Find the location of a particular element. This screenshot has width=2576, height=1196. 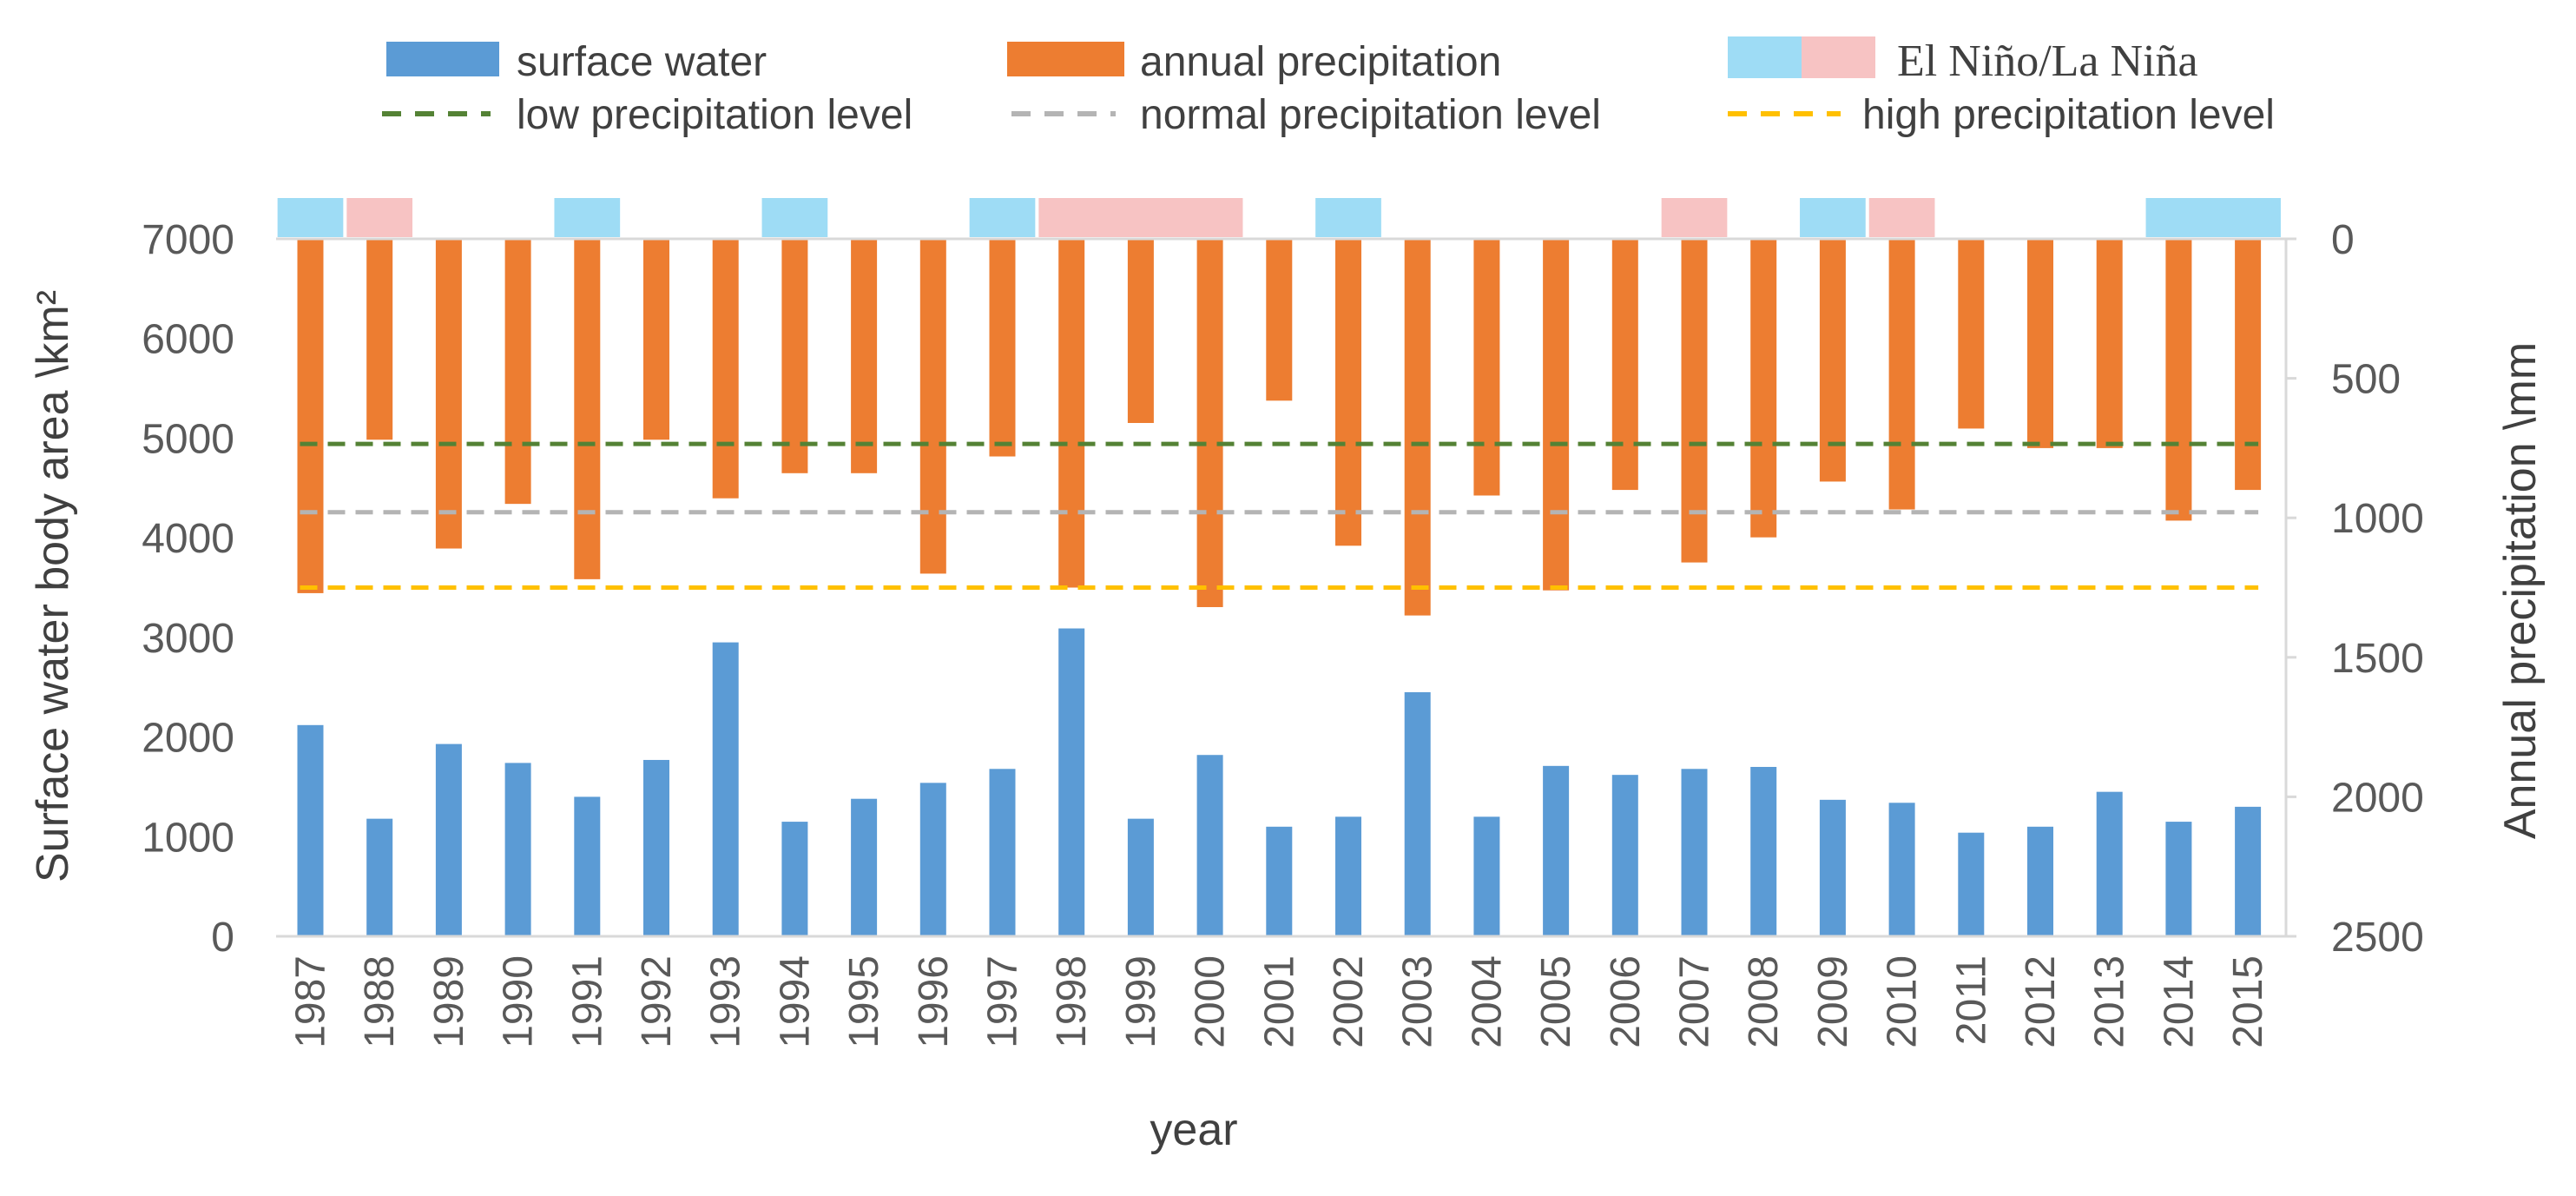

bar-annual-precipitation-2002 is located at coordinates (1348, 392).